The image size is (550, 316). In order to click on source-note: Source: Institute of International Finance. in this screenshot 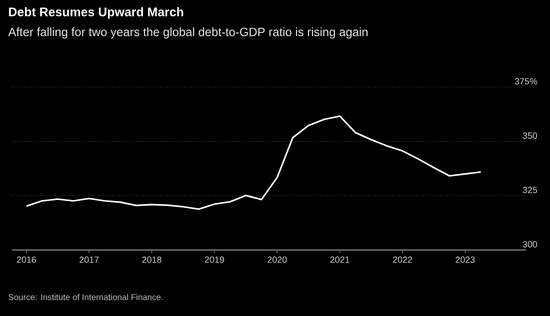, I will do `click(85, 297)`.